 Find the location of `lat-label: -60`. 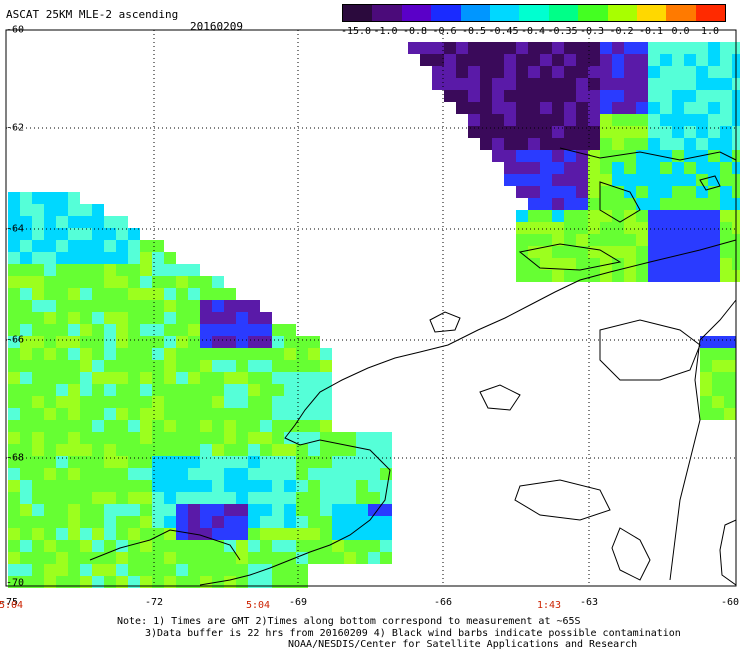

lat-label: -60 is located at coordinates (15, 30).